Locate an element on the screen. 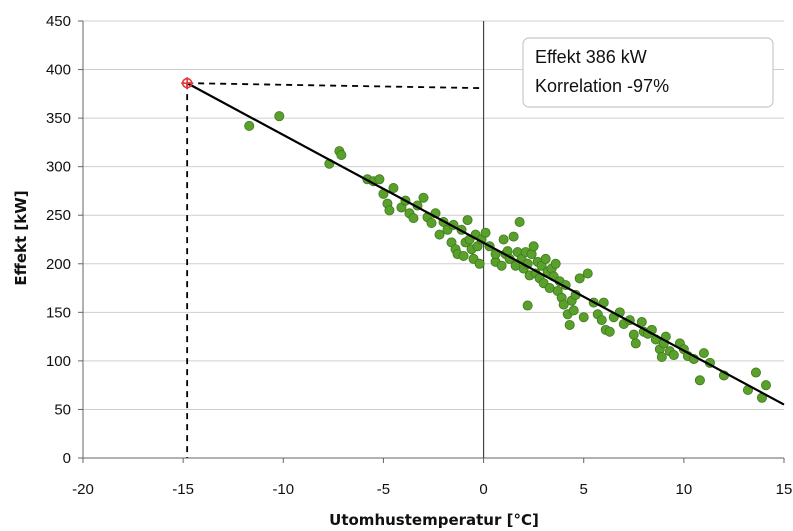 The height and width of the screenshot is (531, 793). y-axis-ticks: 0 50 100 150 200 250 300 350 400 450 is located at coordinates (64, 240).